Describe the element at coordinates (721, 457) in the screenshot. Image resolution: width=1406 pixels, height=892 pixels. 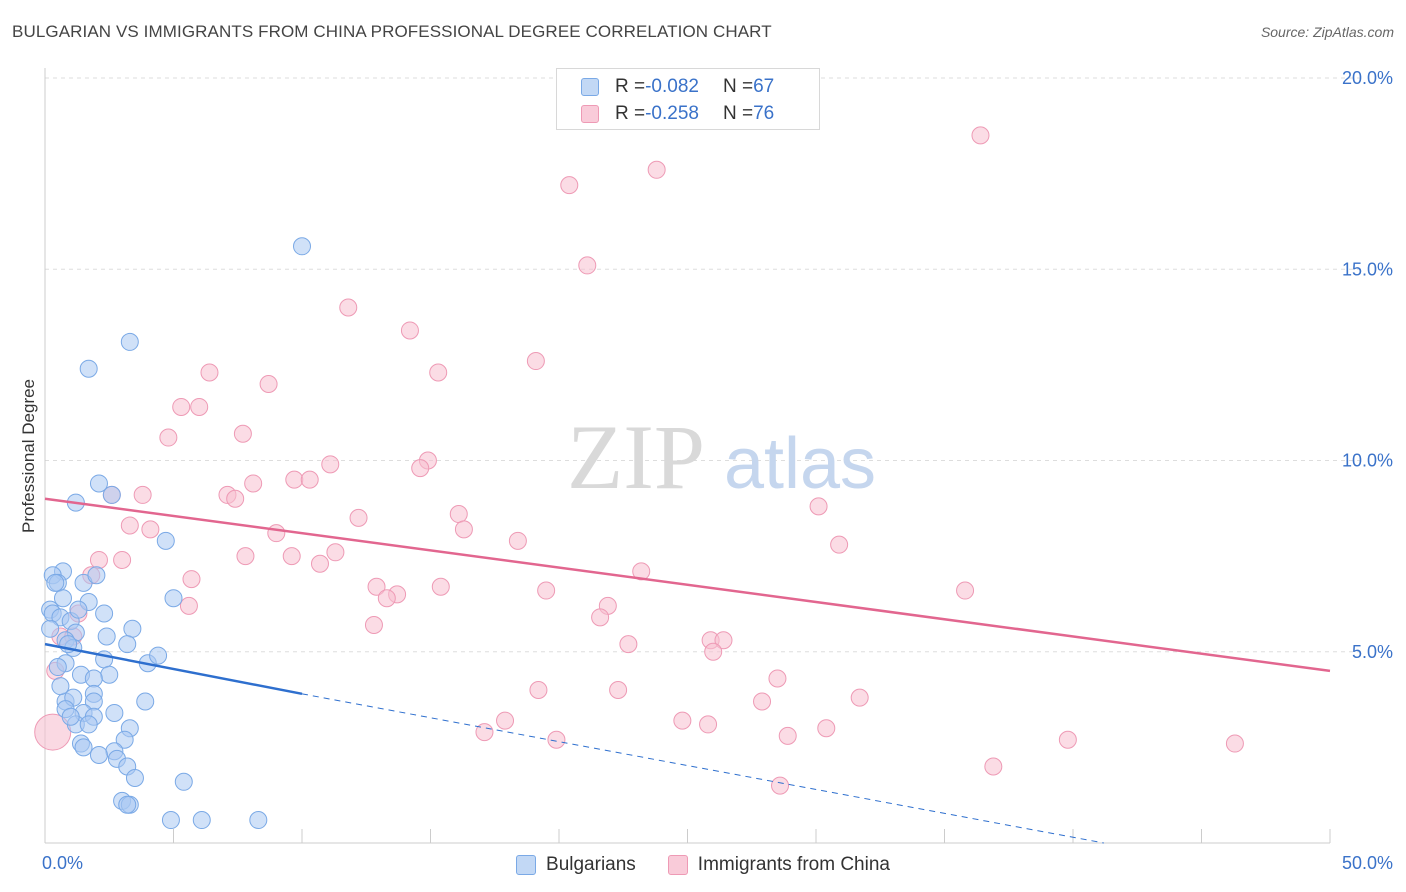
I see `watermark: ZIP atlas` at that location.